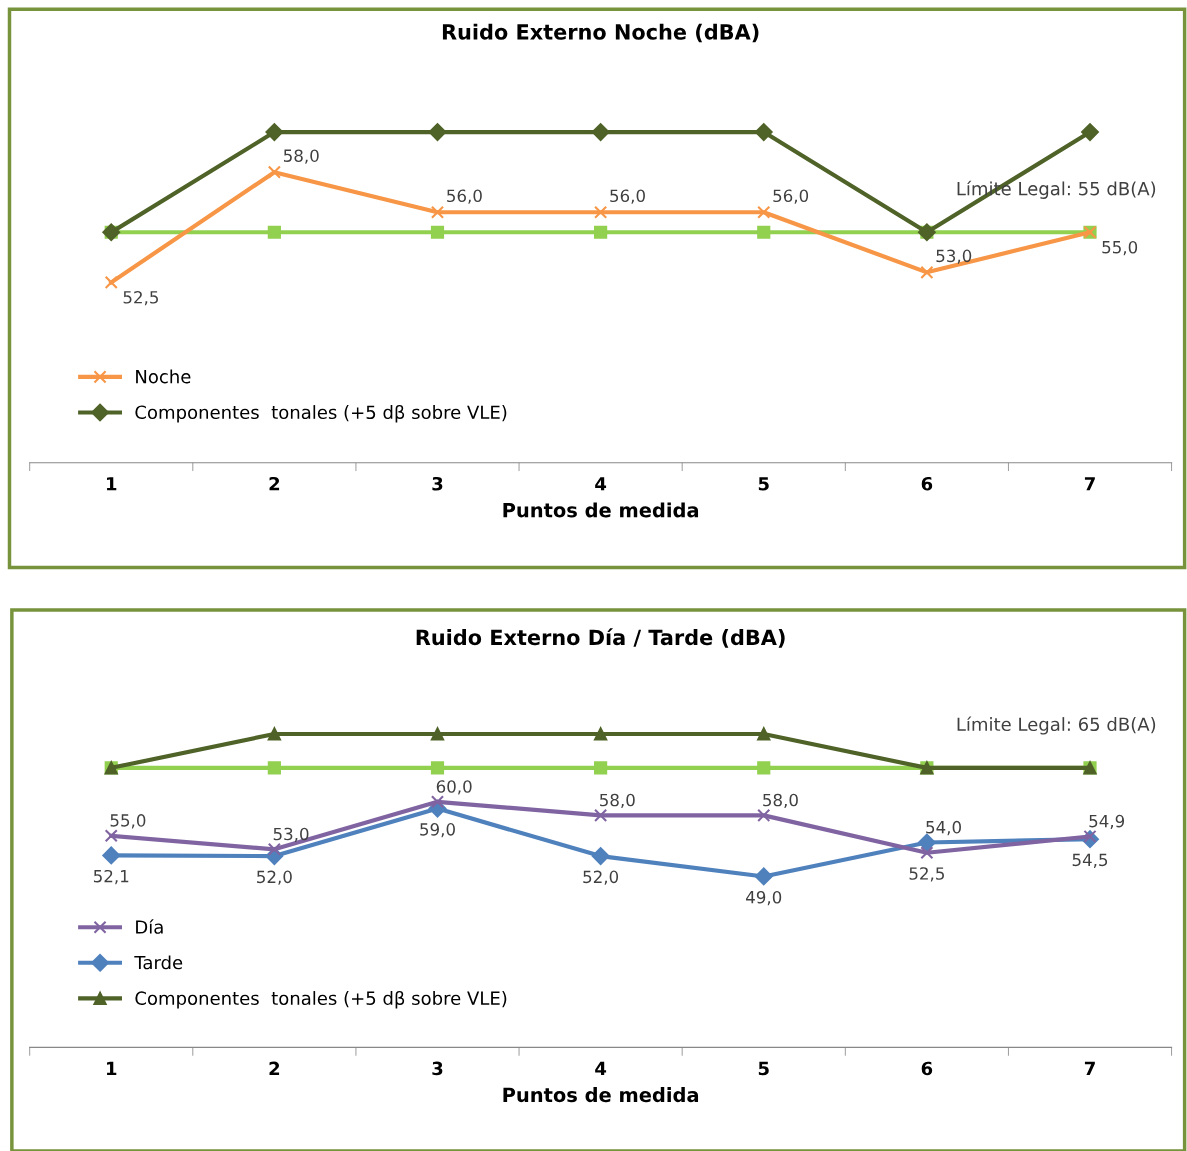  I want to click on data-label: 49,0, so click(764, 898).